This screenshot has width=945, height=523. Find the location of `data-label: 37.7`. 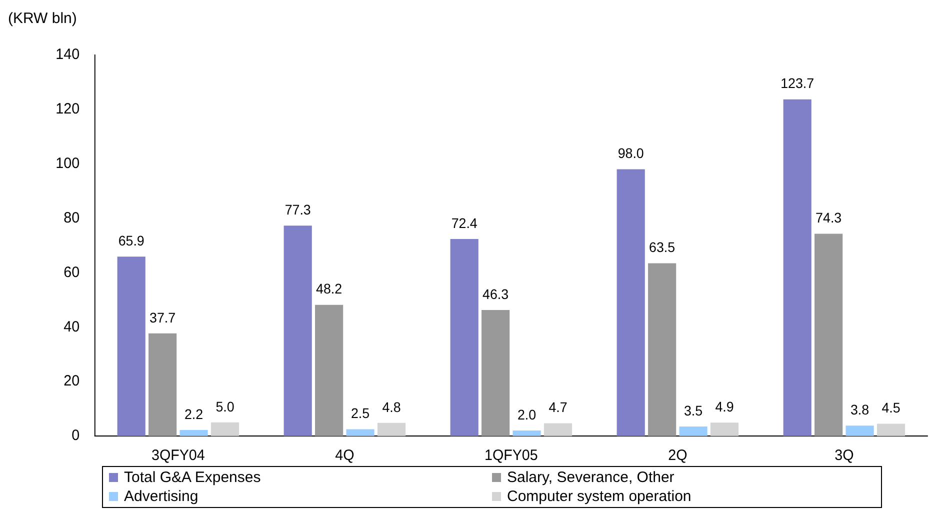

data-label: 37.7 is located at coordinates (163, 318).